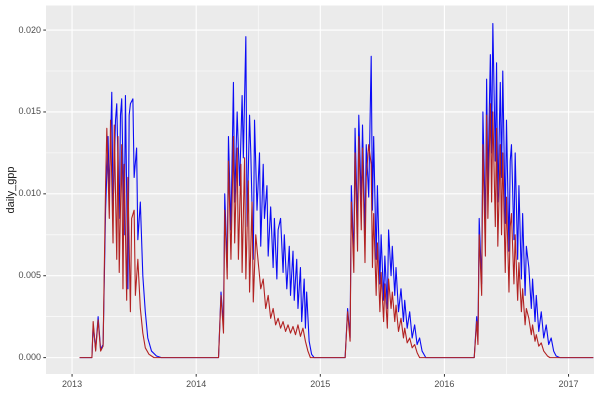  What do you see at coordinates (72, 384) in the screenshot?
I see `x-tick-label: 2013` at bounding box center [72, 384].